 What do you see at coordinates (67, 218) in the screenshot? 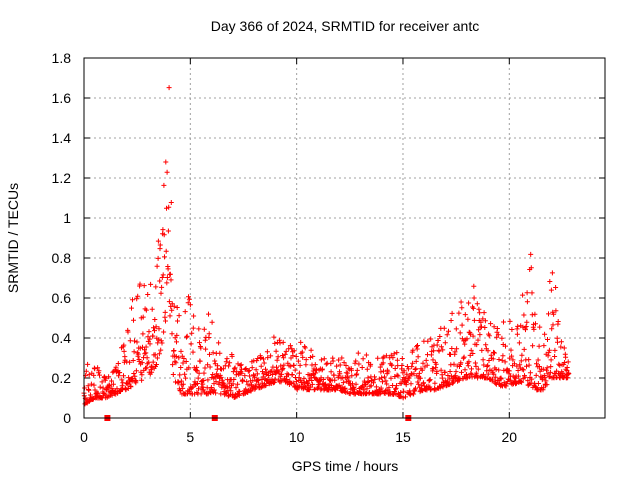
I see `y-tick-label: 1` at bounding box center [67, 218].